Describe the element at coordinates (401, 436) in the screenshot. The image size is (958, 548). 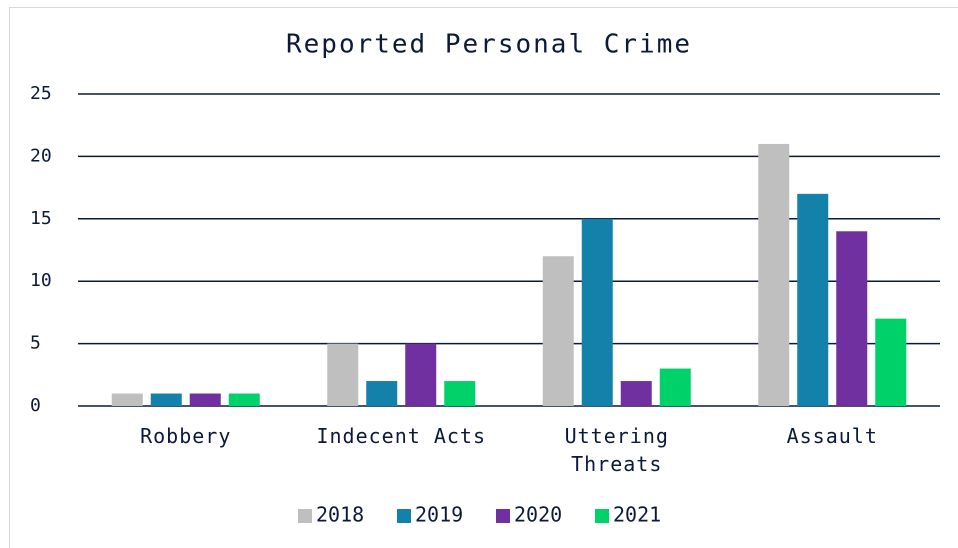
I see `x-tick-label: Indecent Acts` at that location.